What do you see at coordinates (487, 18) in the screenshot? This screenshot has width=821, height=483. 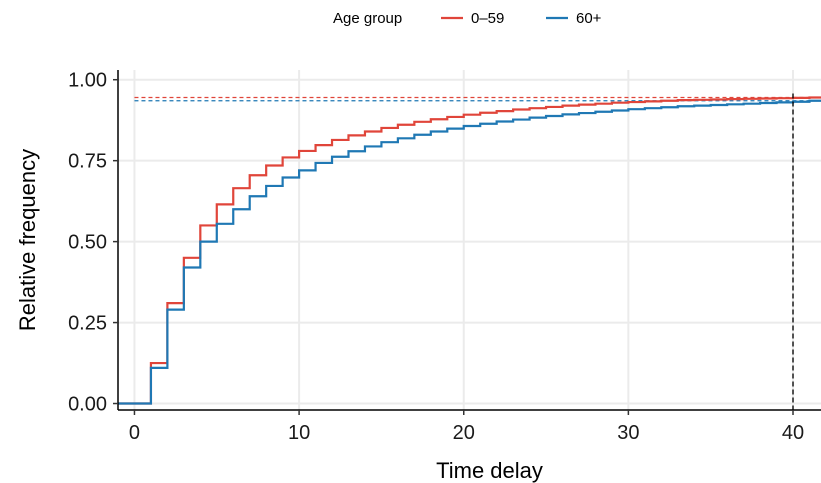 I see `legend-entry: 0–59` at bounding box center [487, 18].